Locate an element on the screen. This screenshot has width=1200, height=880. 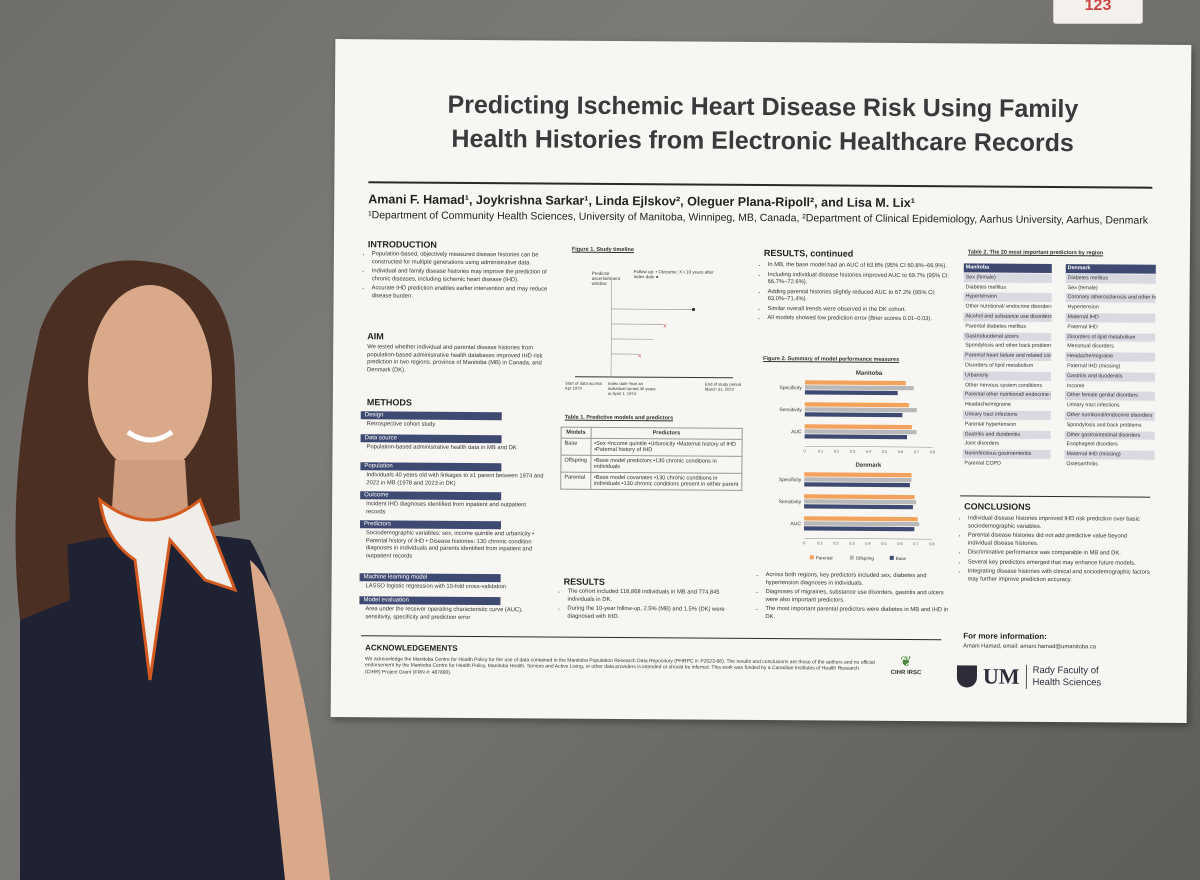
bison-shield-icon is located at coordinates (967, 676).